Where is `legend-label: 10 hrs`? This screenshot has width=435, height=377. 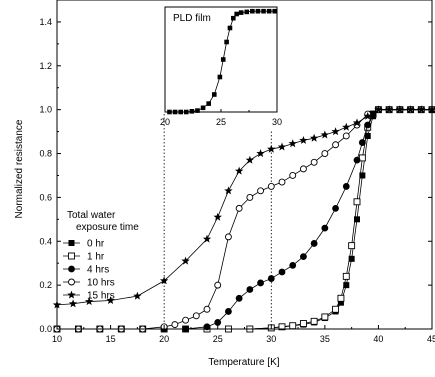 legend-label: 10 hrs is located at coordinates (101, 283).